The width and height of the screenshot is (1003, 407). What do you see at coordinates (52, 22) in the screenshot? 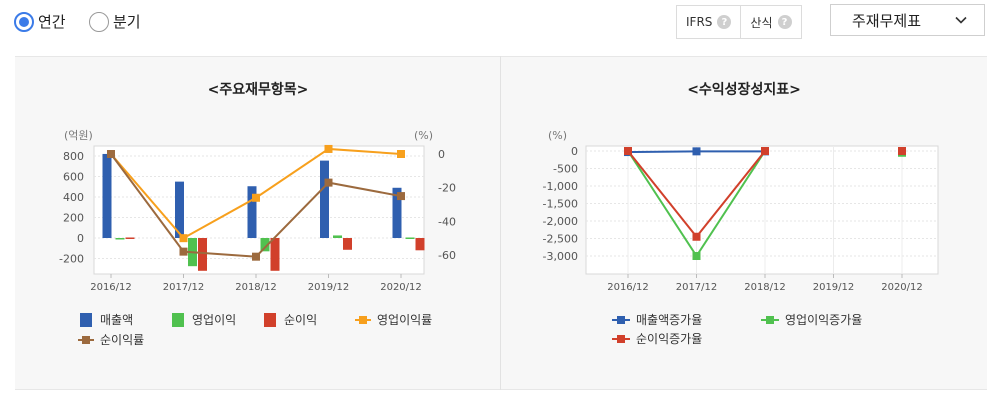
I see `period-annual-label: 연간` at bounding box center [52, 22].